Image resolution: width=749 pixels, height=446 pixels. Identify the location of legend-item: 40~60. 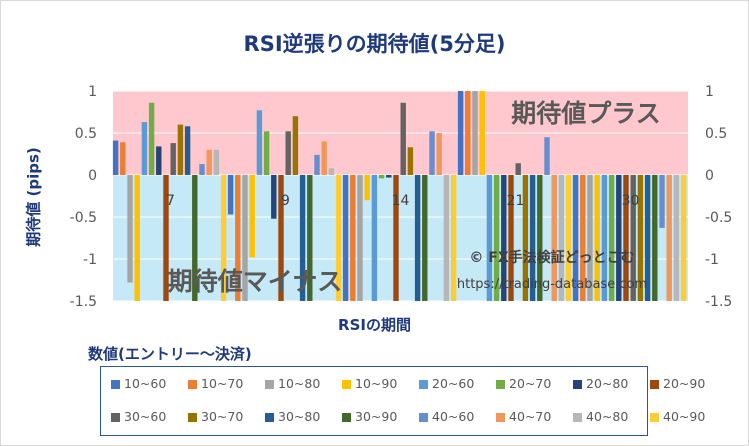
(446, 417).